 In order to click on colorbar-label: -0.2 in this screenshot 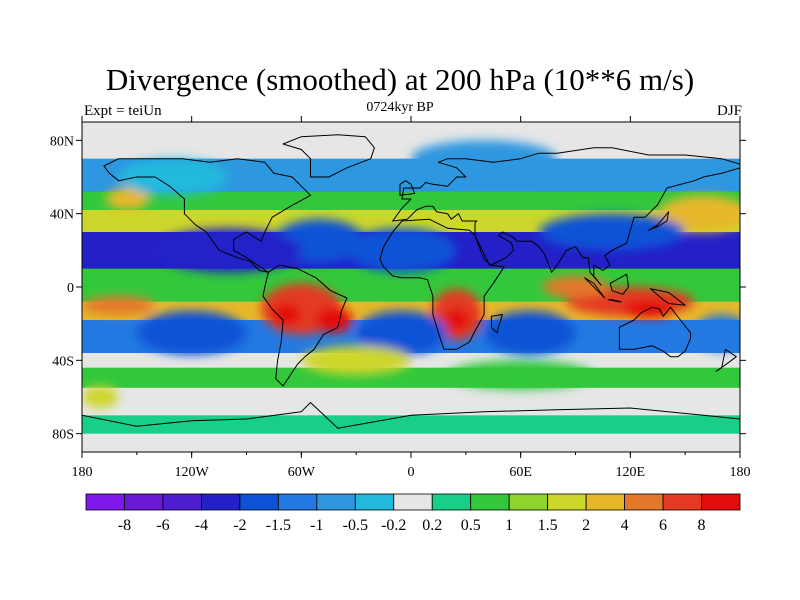, I will do `click(393, 525)`.